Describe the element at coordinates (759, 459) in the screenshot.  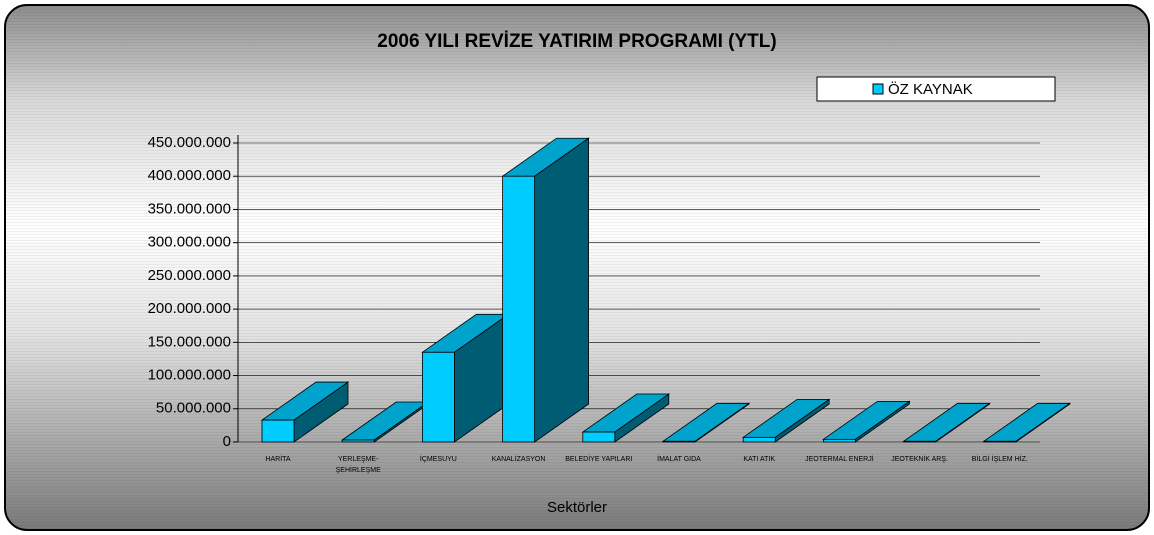
I see `x-tick-label: KATI ATIK` at that location.